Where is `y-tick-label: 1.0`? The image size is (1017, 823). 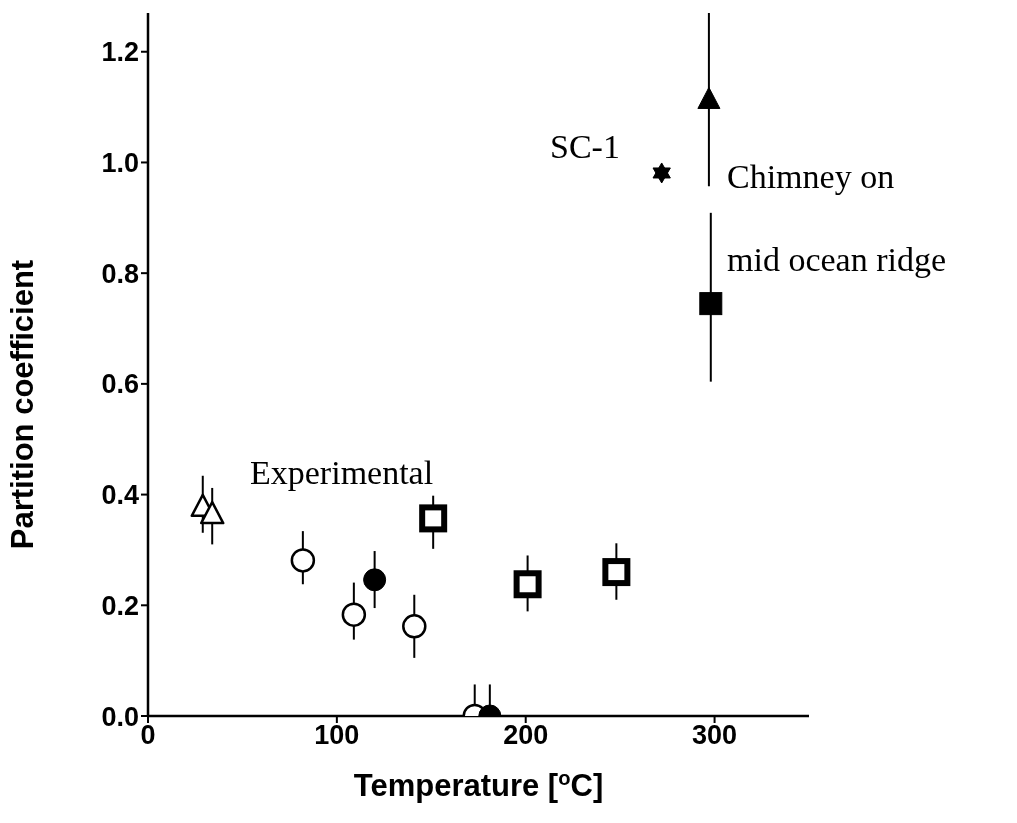
y-tick-label: 1.0 is located at coordinates (120, 163).